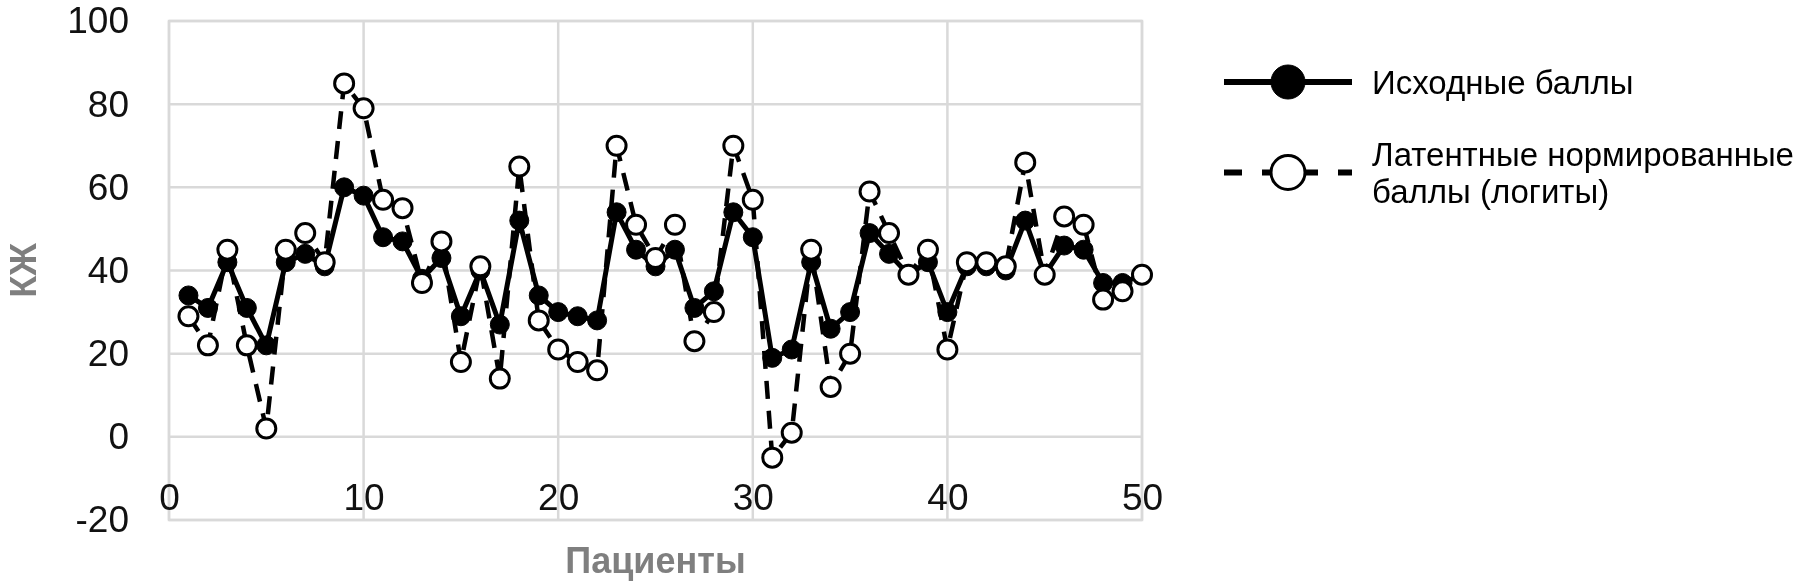  Describe the element at coordinates (559, 497) in the screenshot. I see `x-tick-label: 20` at that location.